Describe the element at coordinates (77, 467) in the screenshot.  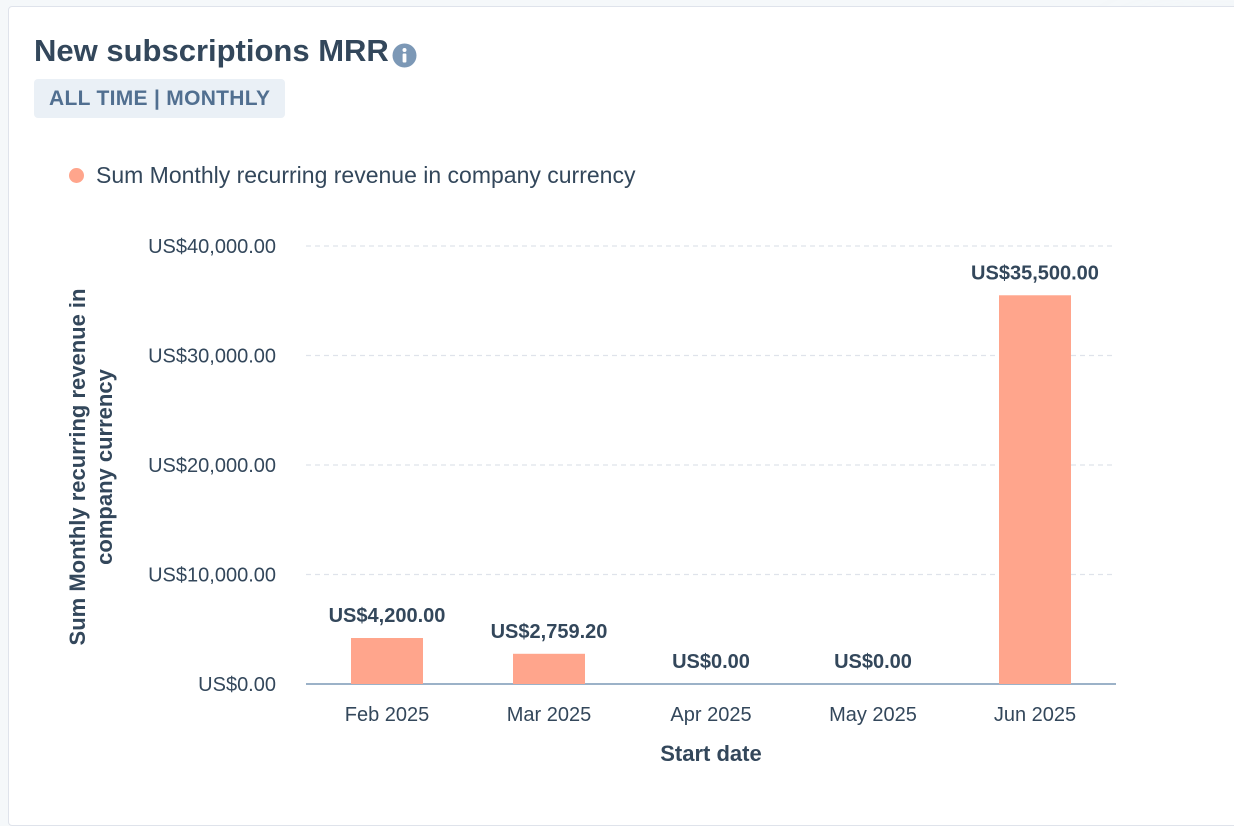
I see `y-axis-title-line: Sum Monthly recurring revenue in` at that location.